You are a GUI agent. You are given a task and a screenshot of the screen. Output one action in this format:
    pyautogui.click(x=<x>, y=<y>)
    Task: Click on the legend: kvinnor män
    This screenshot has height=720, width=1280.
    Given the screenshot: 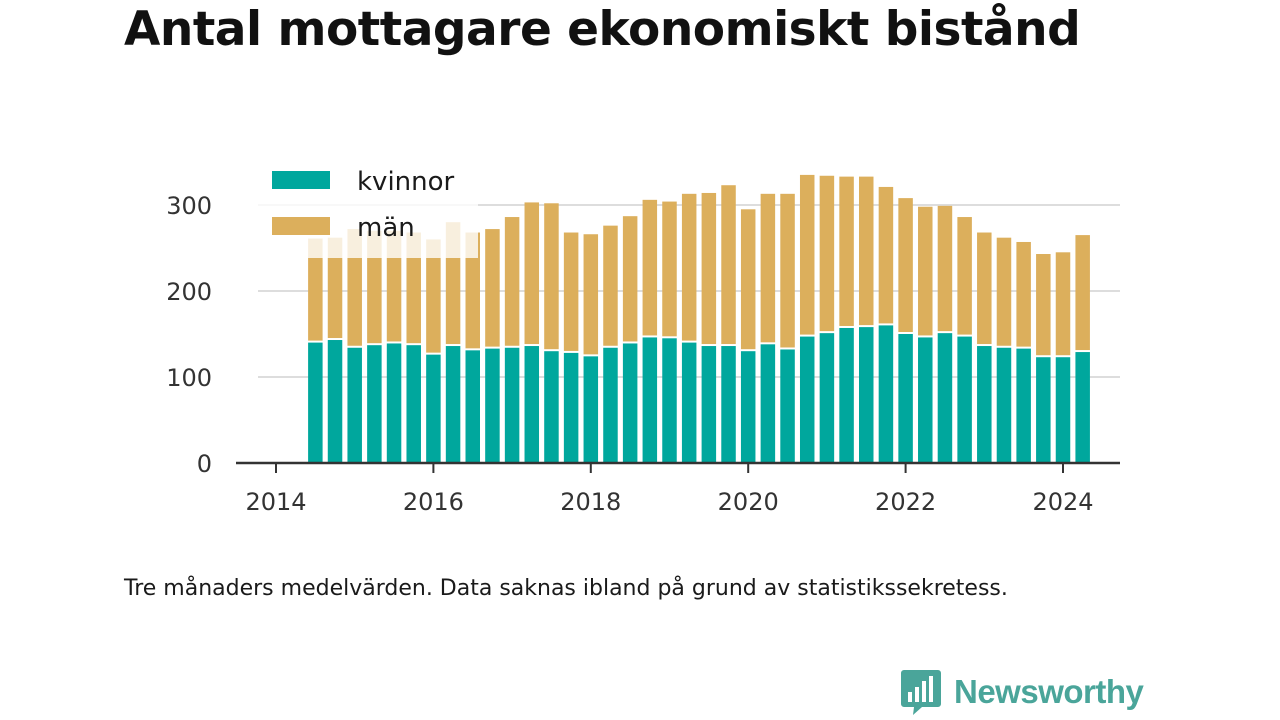 What is the action you would take?
    pyautogui.click(x=368, y=209)
    